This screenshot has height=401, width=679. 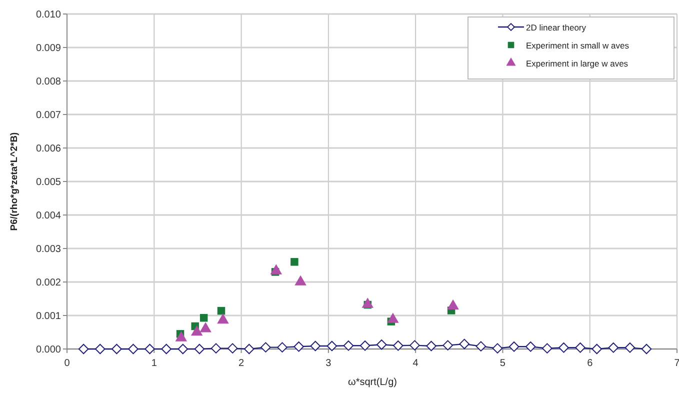 I want to click on x-tick-label: 4, so click(x=415, y=363).